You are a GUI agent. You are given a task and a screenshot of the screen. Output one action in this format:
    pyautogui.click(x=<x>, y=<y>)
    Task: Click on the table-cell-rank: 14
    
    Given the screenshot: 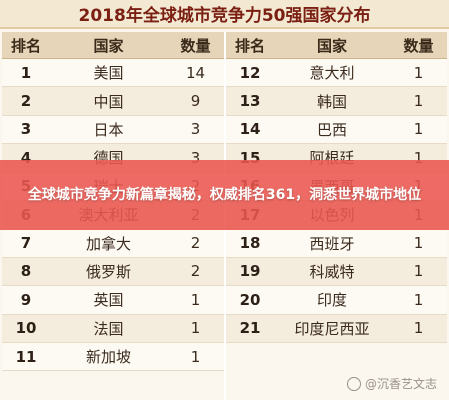 What is the action you would take?
    pyautogui.click(x=250, y=130)
    